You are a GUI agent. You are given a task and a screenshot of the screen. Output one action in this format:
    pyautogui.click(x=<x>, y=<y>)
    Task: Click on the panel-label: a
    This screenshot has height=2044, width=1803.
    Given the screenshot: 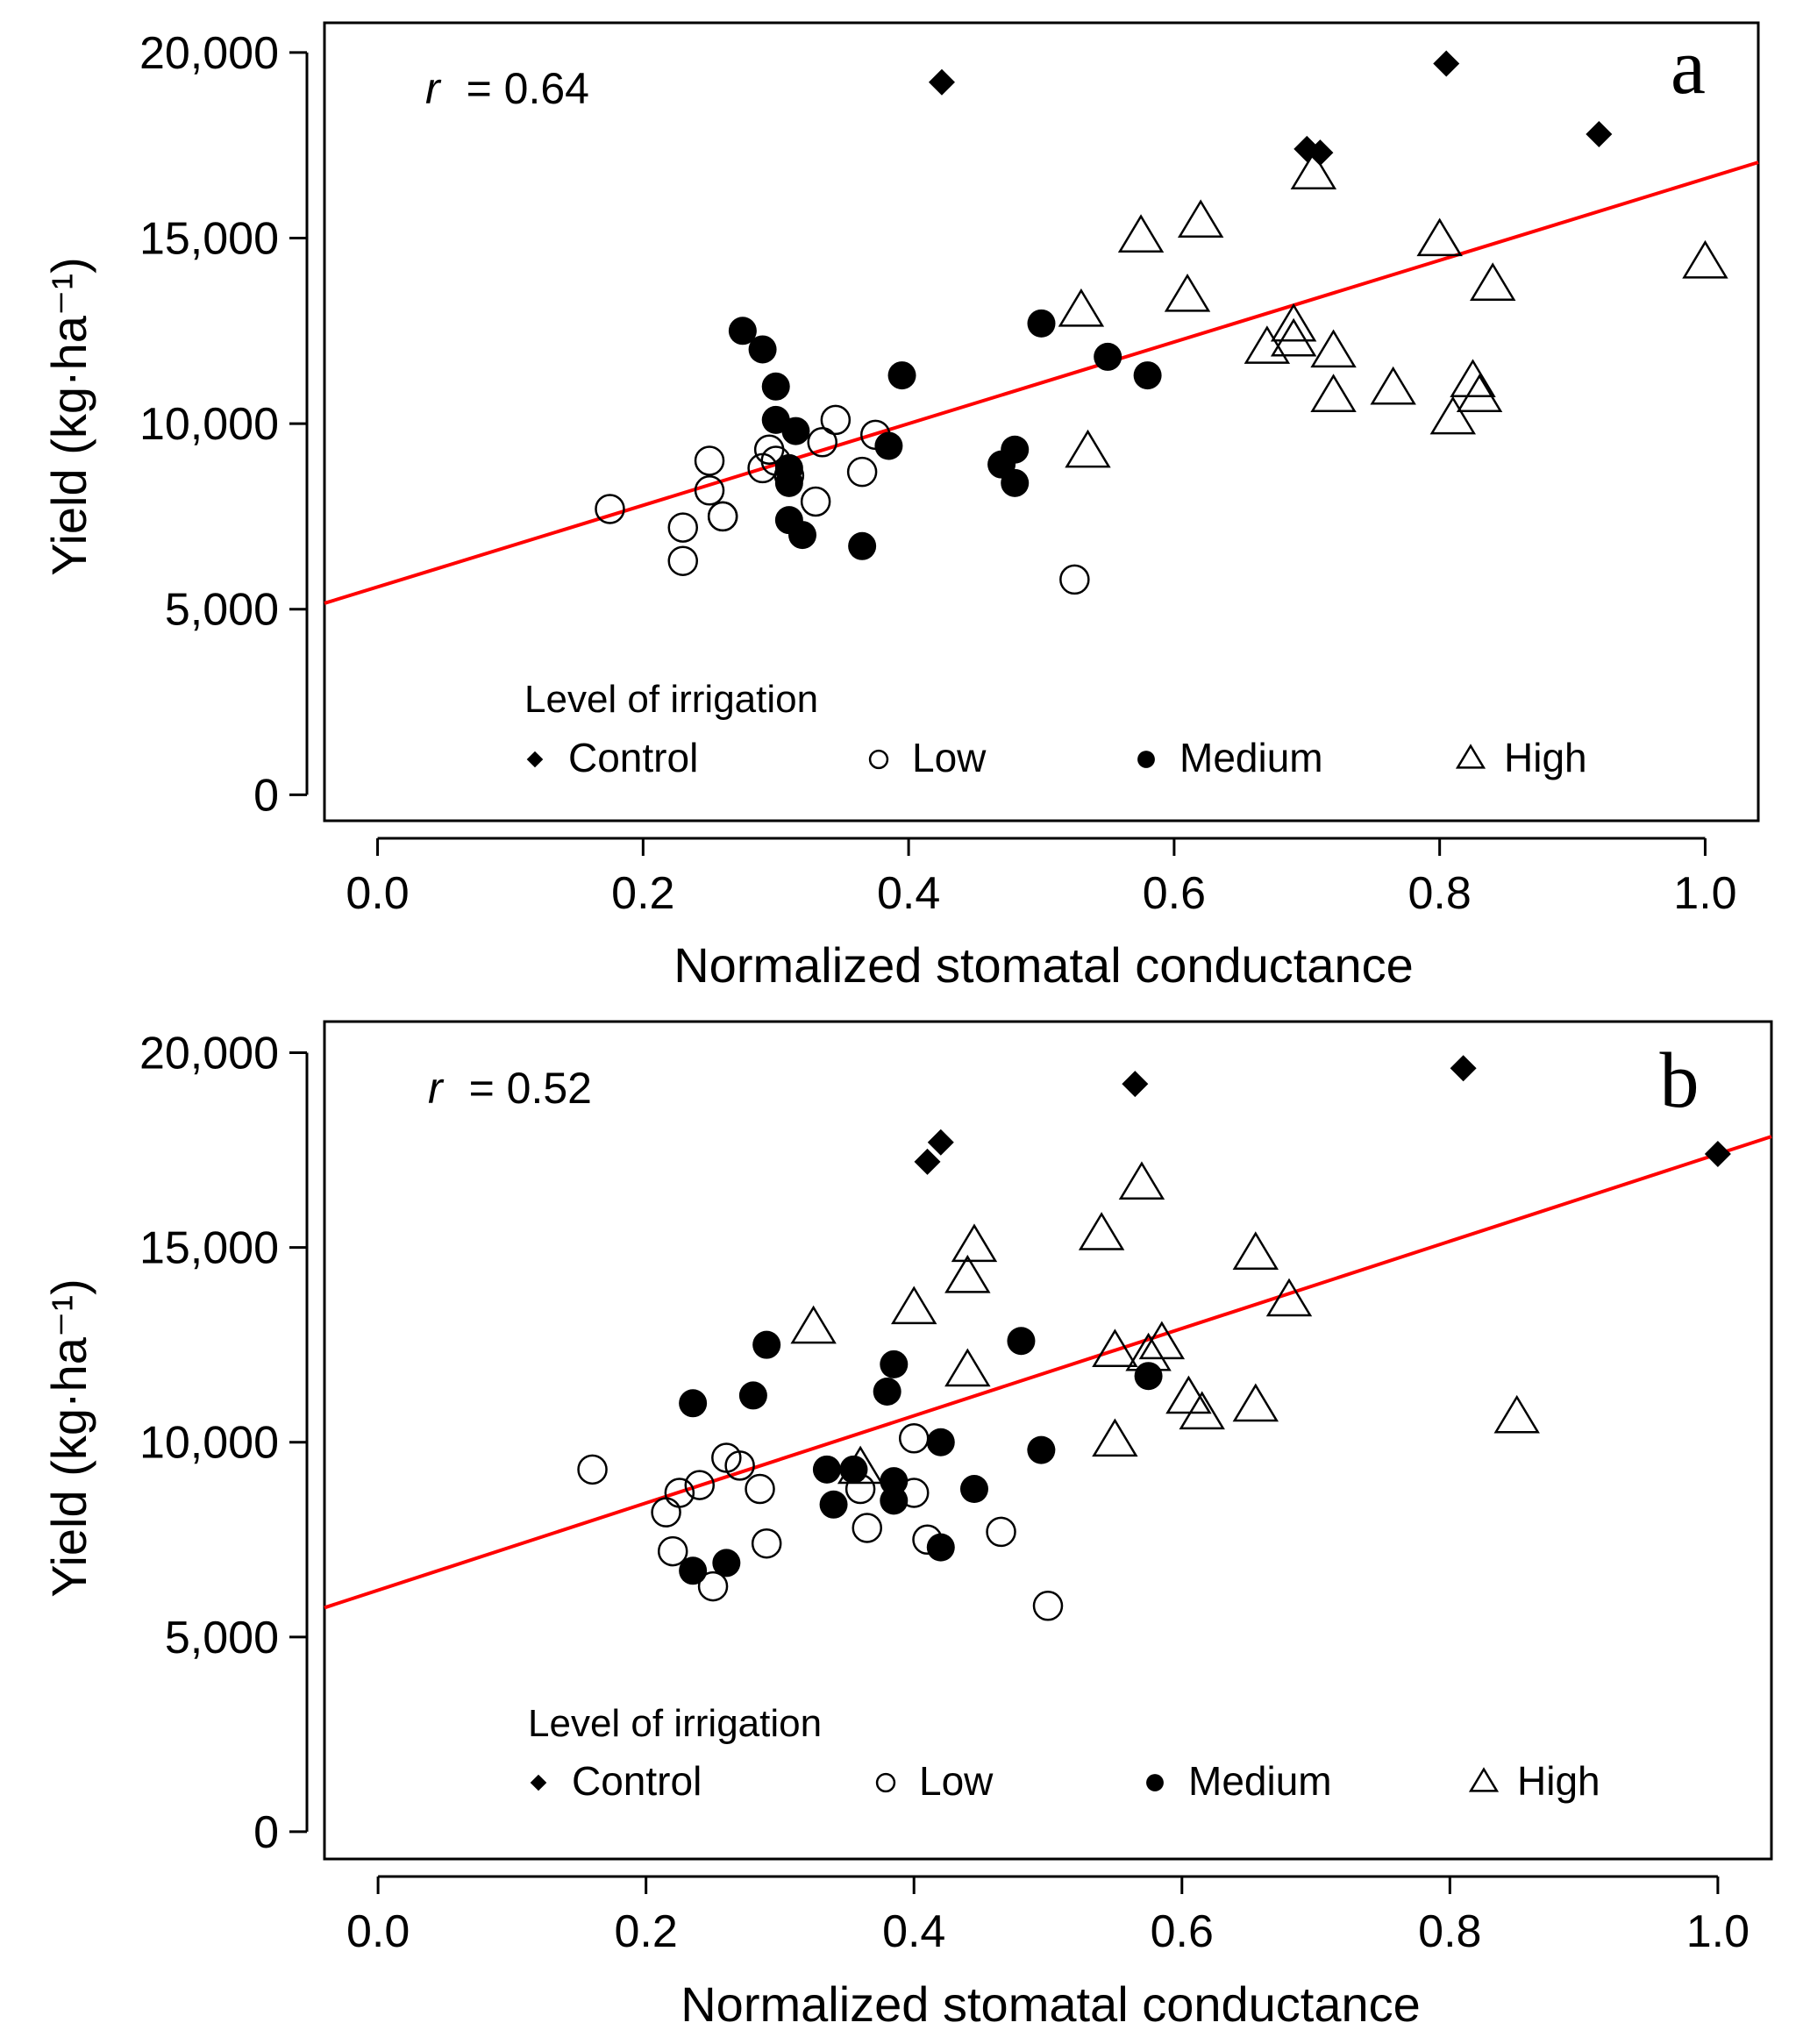 What is the action you would take?
    pyautogui.click(x=1688, y=67)
    